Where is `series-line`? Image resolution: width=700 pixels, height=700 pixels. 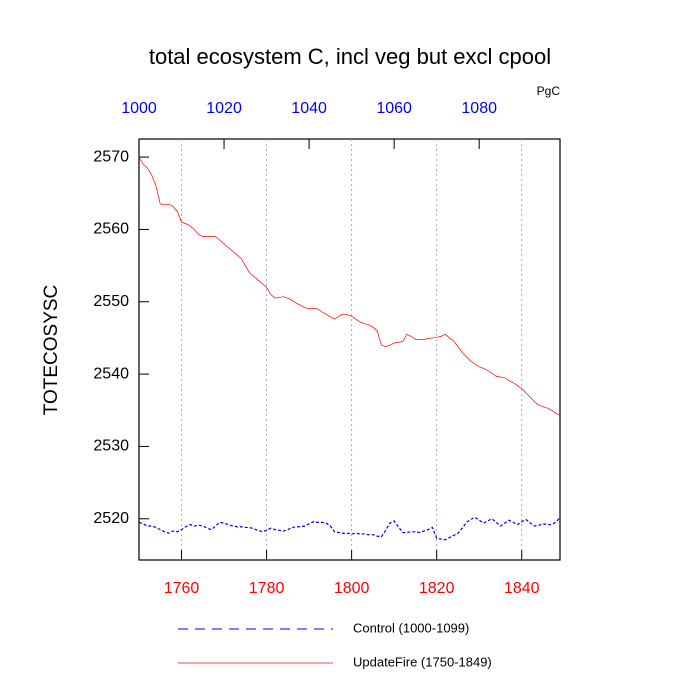 series-line is located at coordinates (349, 528).